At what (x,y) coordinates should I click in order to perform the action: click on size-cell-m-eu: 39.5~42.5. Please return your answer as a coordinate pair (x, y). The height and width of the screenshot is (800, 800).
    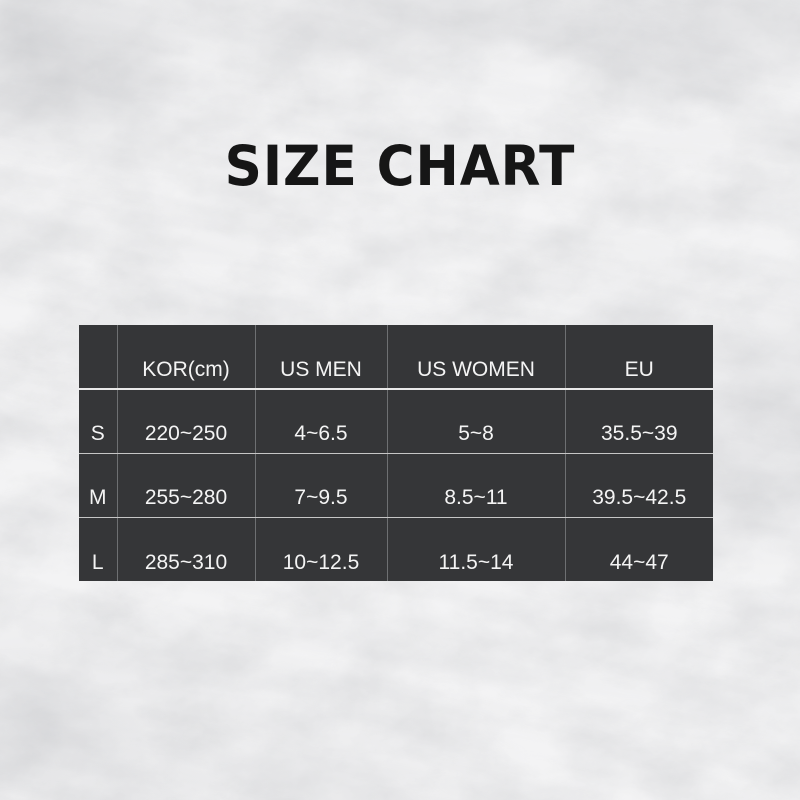
    Looking at the image, I should click on (638, 485).